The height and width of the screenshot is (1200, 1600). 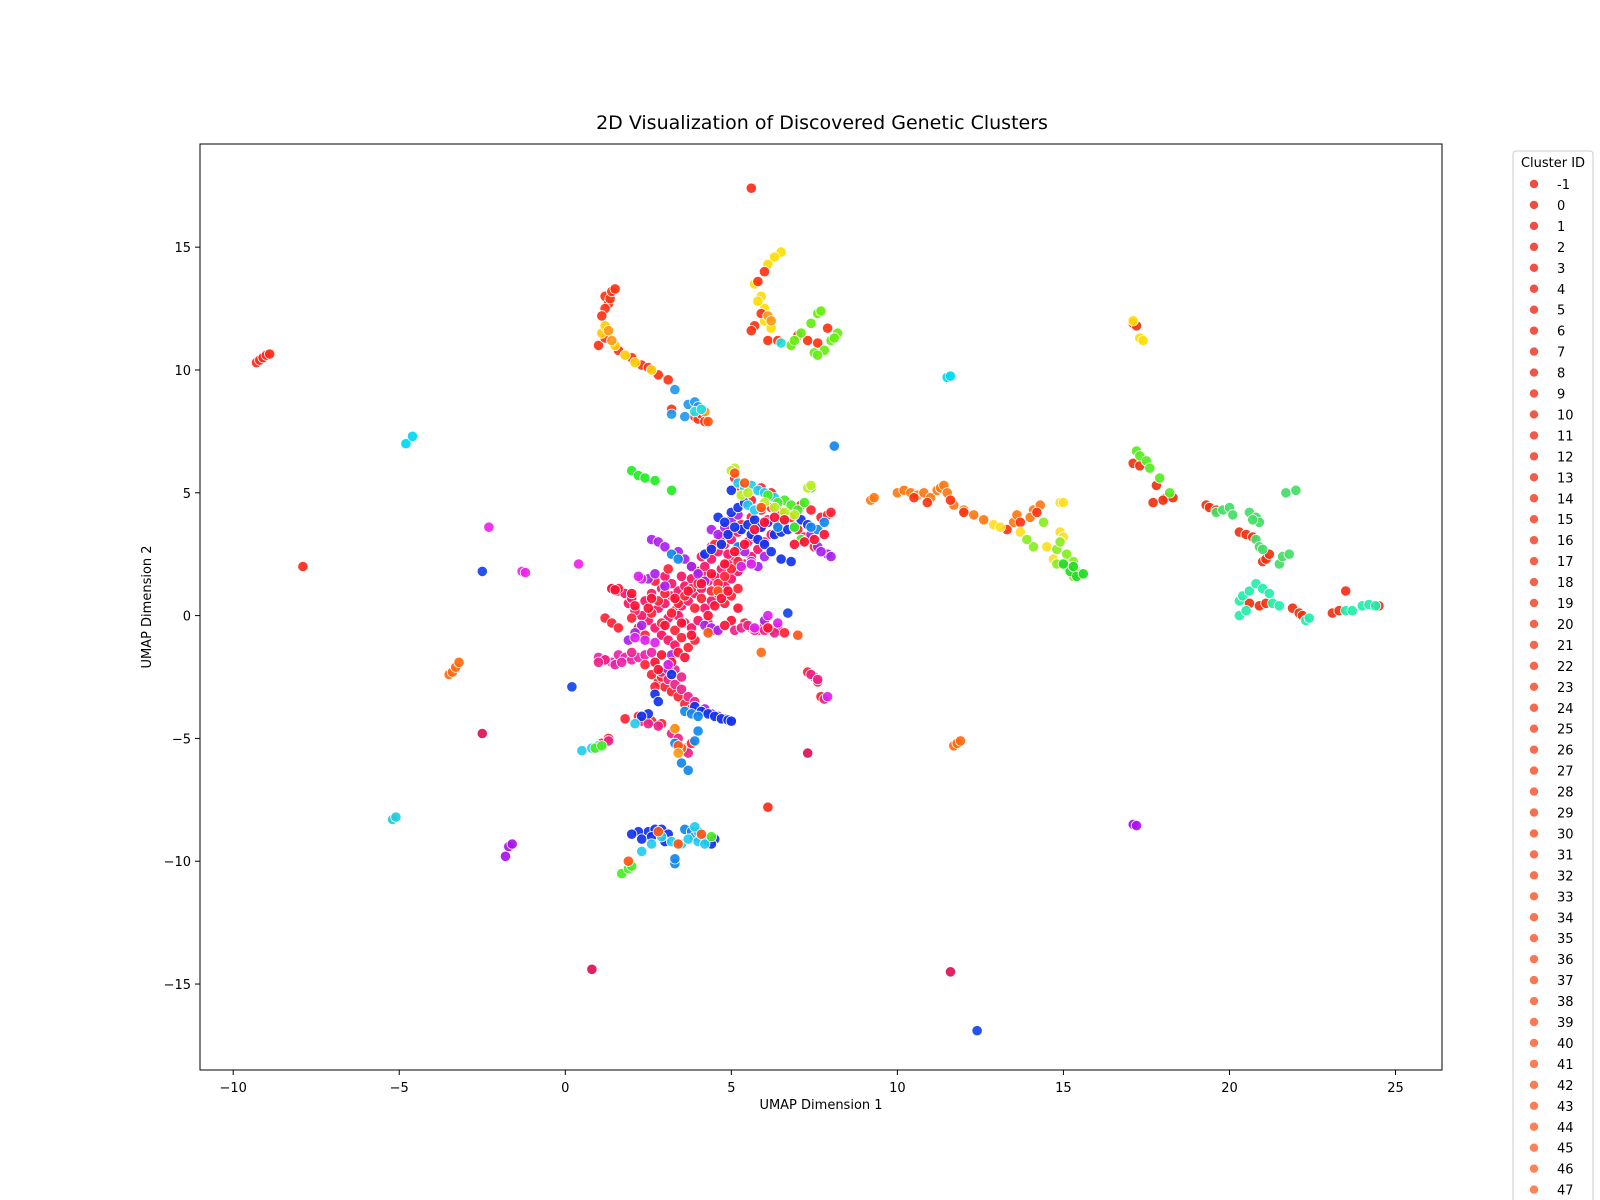 What do you see at coordinates (1565, 520) in the screenshot?
I see `legend-entry-label: 15` at bounding box center [1565, 520].